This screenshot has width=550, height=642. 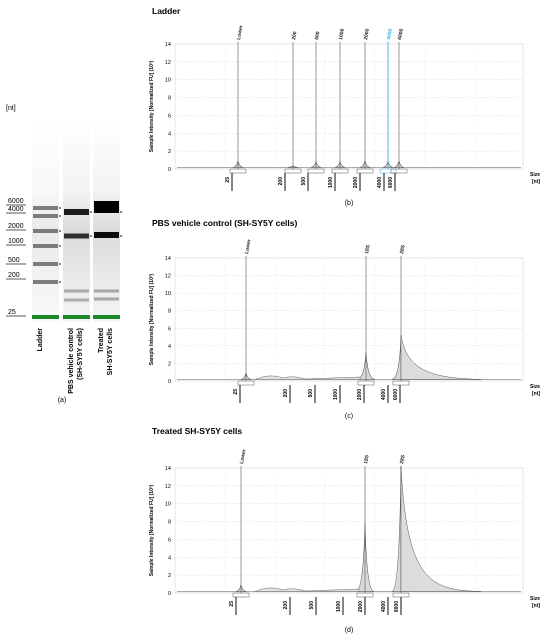 What do you see at coordinates (80, 354) in the screenshot?
I see `gel-lane-label: (SH-SY5Y cells)` at bounding box center [80, 354].